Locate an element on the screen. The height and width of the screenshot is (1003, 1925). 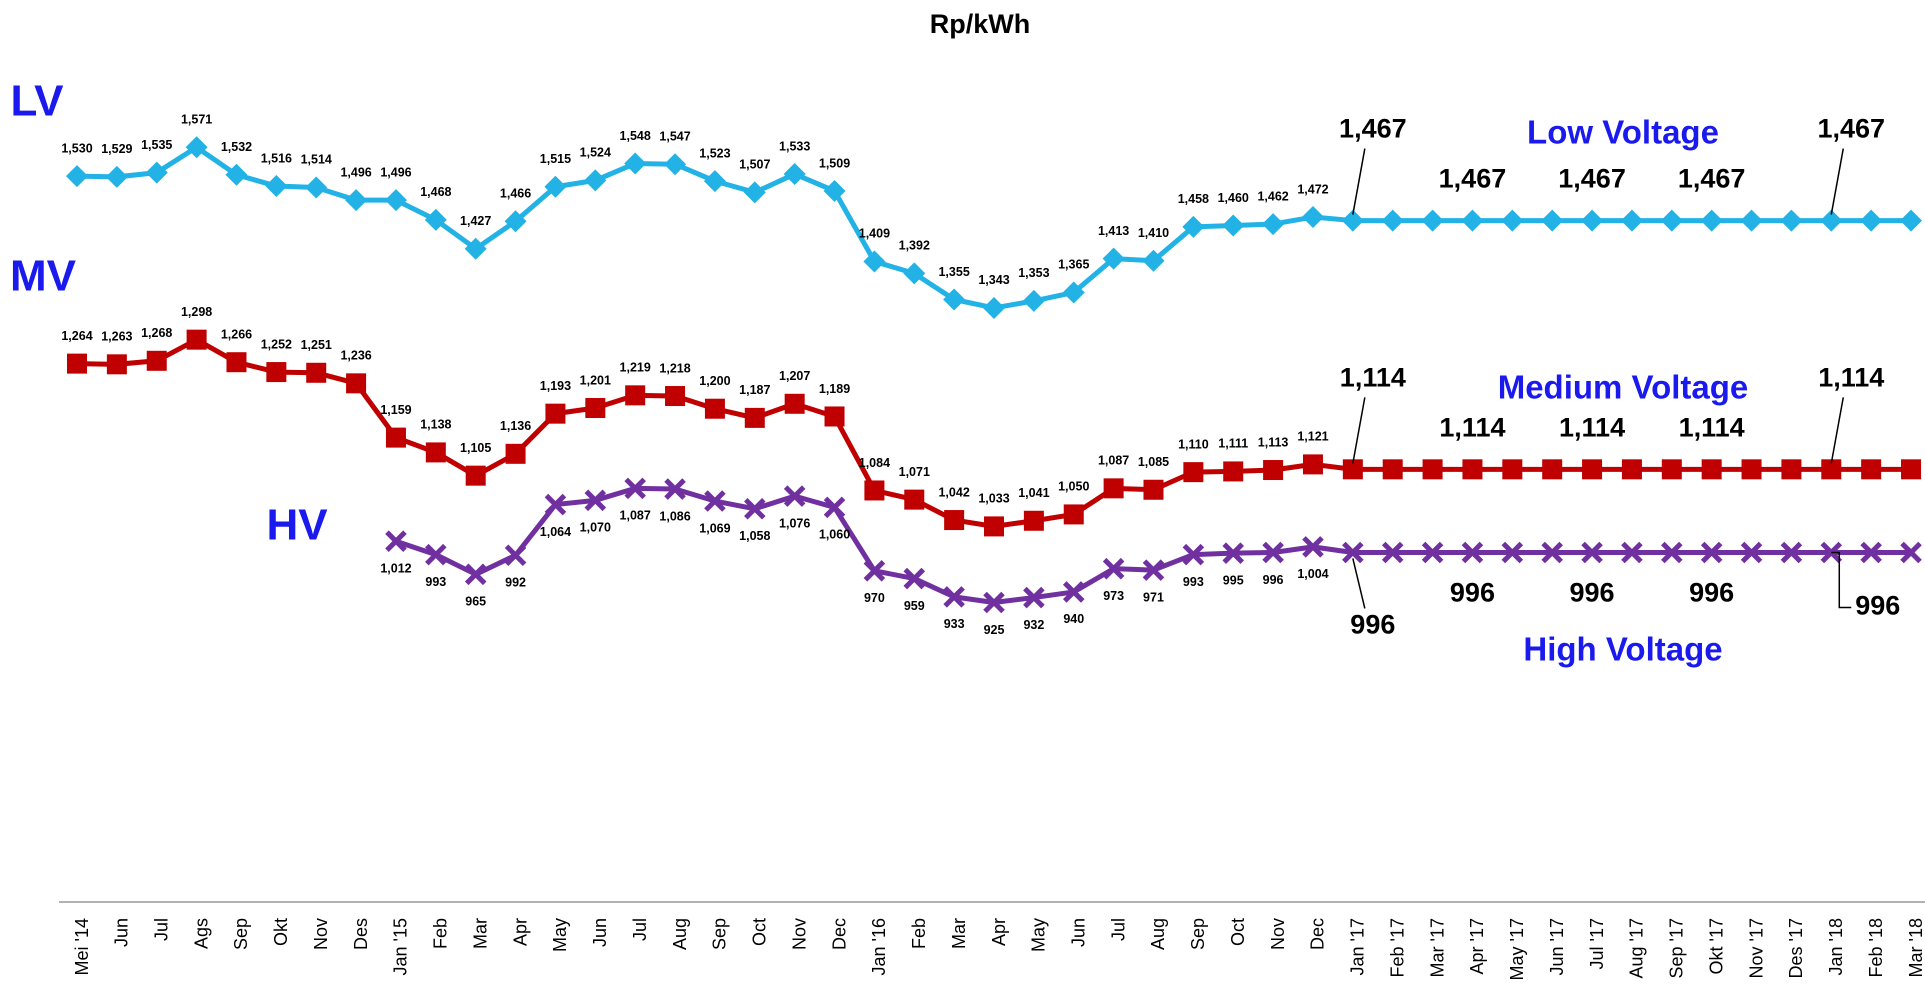
data-label: 1,516 is located at coordinates (276, 158).